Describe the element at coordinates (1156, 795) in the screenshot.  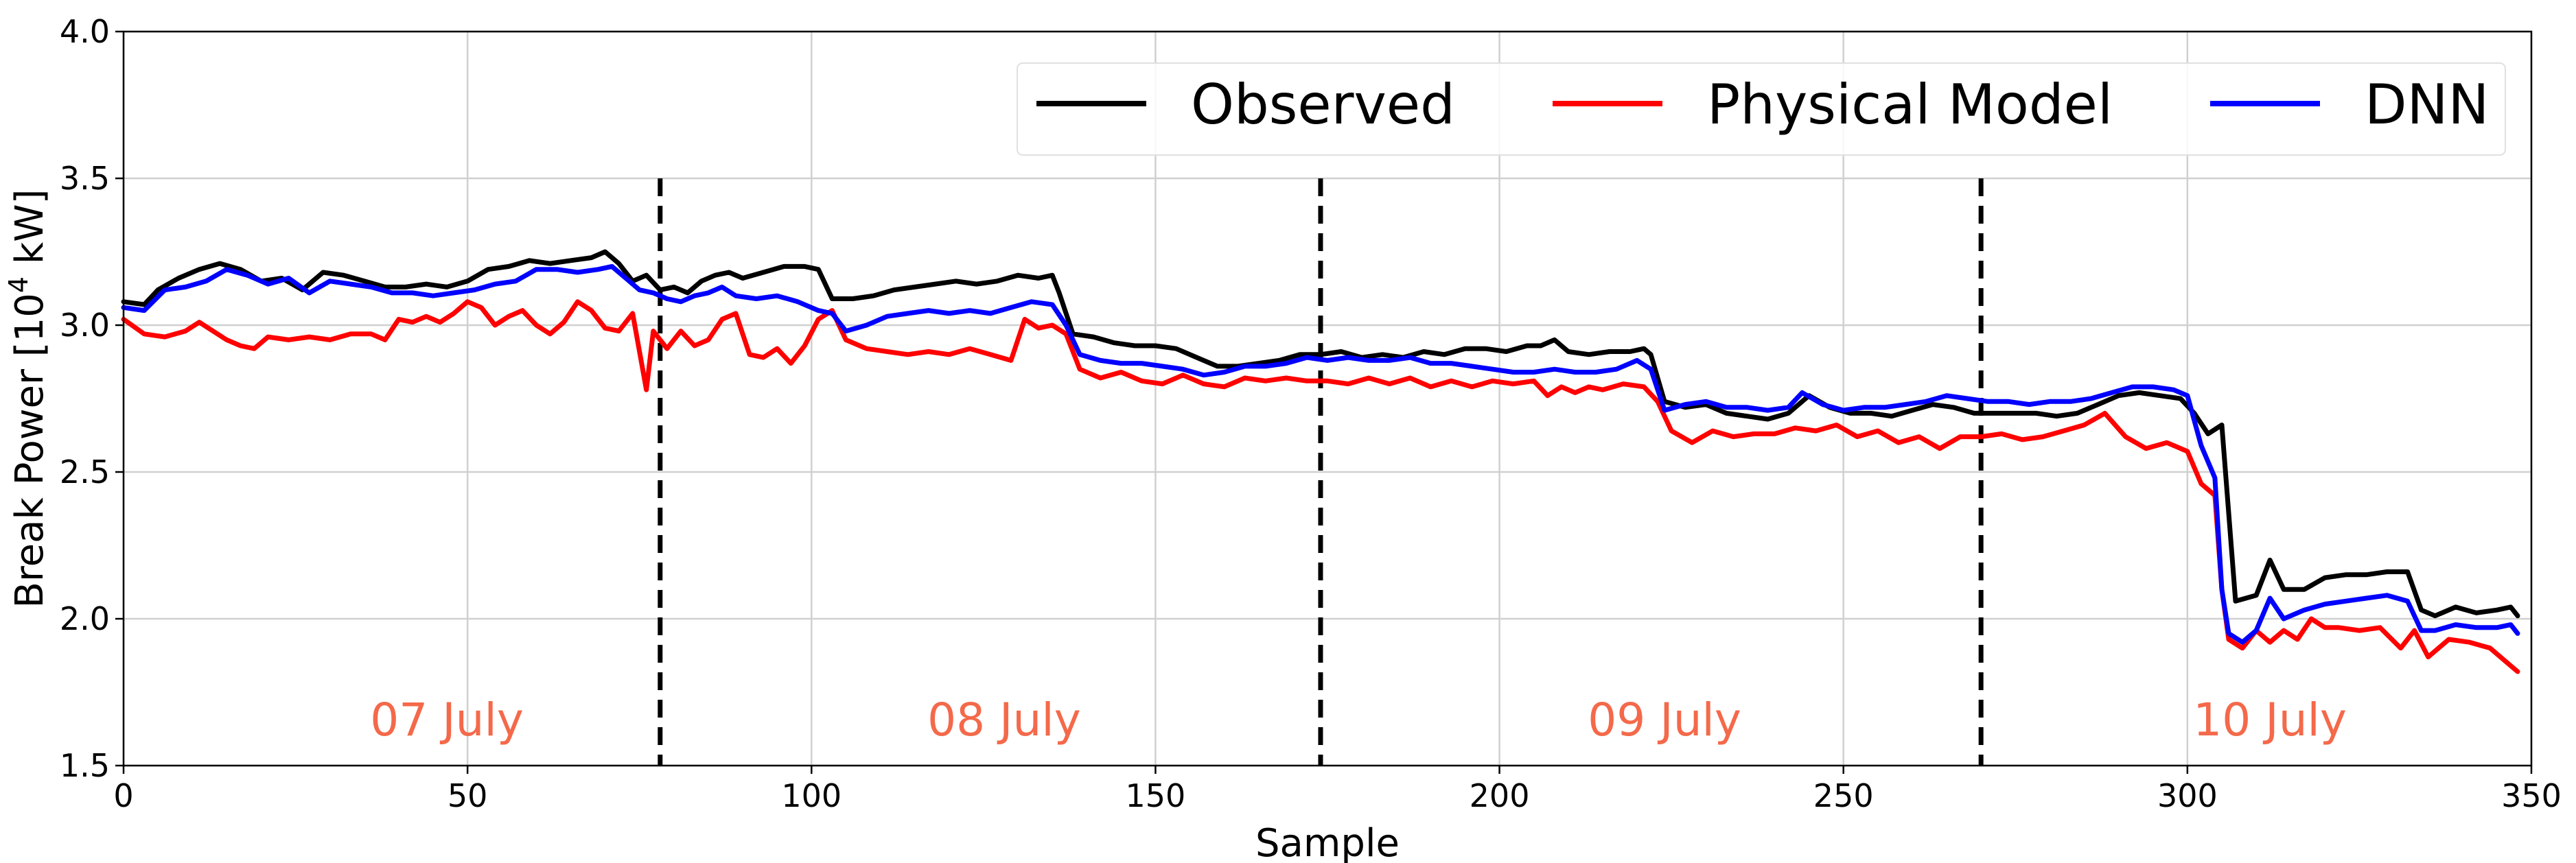
I see `x-tick-label: 150` at that location.